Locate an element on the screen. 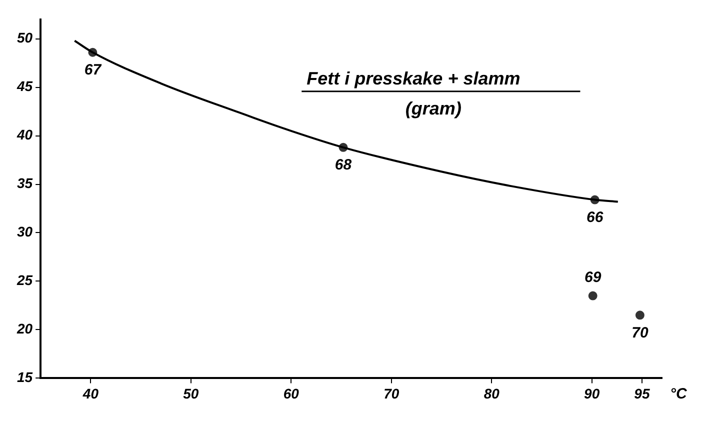 This screenshot has width=704, height=424. x-tick-label: 90 is located at coordinates (592, 393).